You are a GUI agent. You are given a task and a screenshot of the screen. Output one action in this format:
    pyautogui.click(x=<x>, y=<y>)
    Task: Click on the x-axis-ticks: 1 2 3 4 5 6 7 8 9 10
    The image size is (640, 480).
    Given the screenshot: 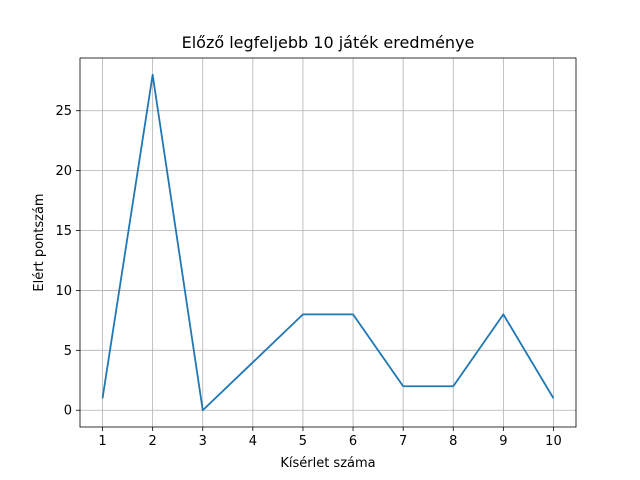 What is the action you would take?
    pyautogui.click(x=330, y=438)
    